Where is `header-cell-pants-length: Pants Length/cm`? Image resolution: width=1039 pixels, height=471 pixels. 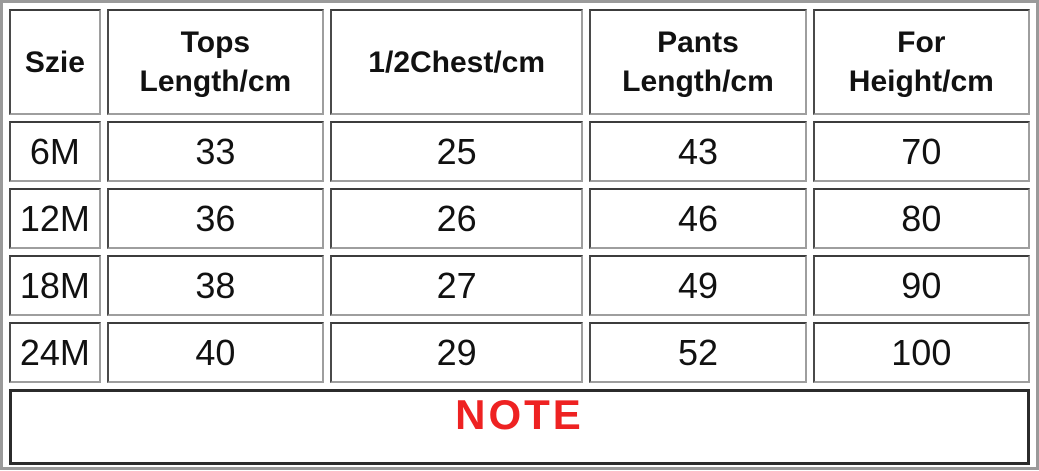 header-cell-pants-length: Pants Length/cm is located at coordinates (698, 62).